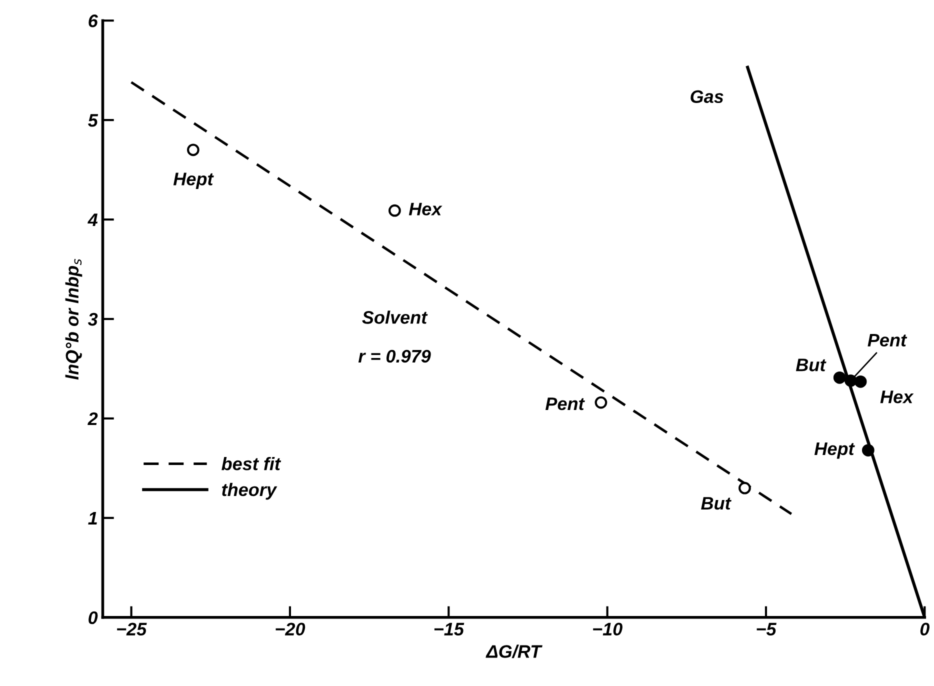  What do you see at coordinates (395, 317) in the screenshot?
I see `annotation: Solvent` at bounding box center [395, 317].